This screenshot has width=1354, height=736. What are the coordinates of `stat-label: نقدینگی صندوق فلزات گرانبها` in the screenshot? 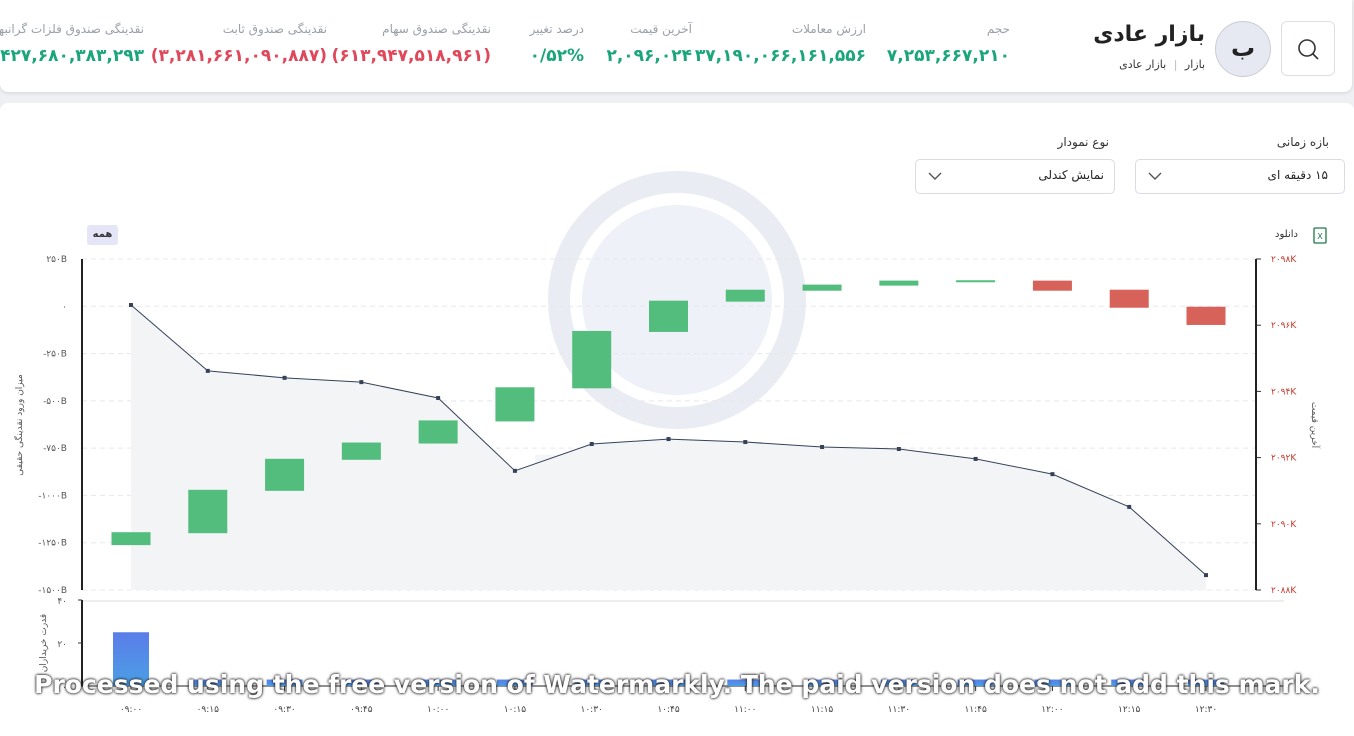 It's located at (72, 29).